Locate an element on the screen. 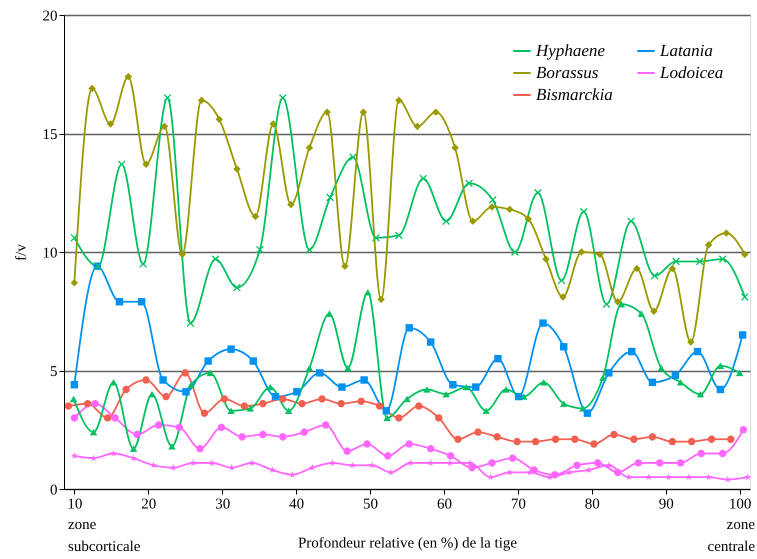  legend-label: Hyphaene is located at coordinates (570, 50).